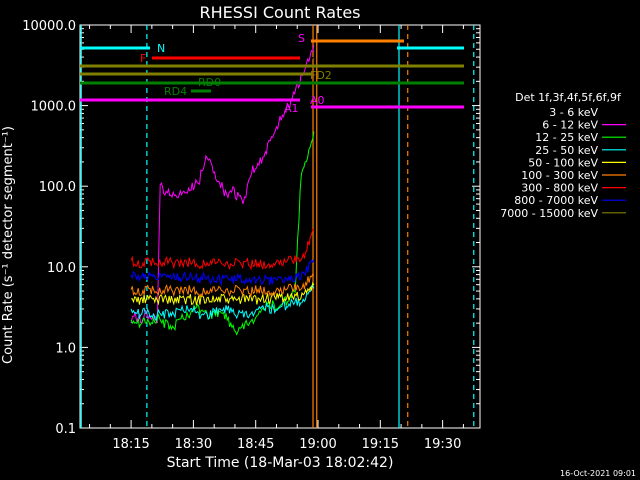 This screenshot has height=480, width=640. Describe the element at coordinates (568, 97) in the screenshot. I see `legend-title: Det 1f,3f,4f,5f,6f,9f` at that location.